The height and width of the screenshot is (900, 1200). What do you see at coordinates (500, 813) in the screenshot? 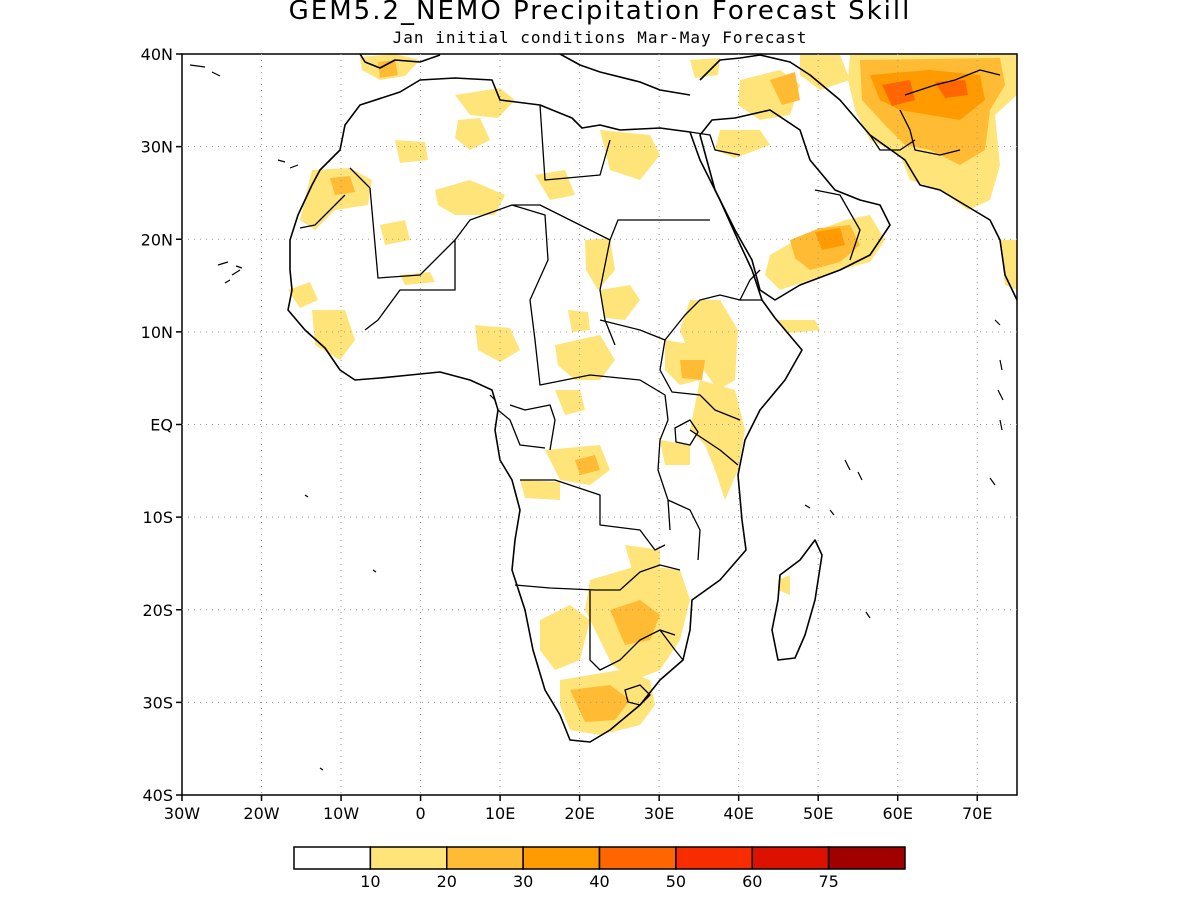
I see `lon-label: 10E` at bounding box center [500, 813].